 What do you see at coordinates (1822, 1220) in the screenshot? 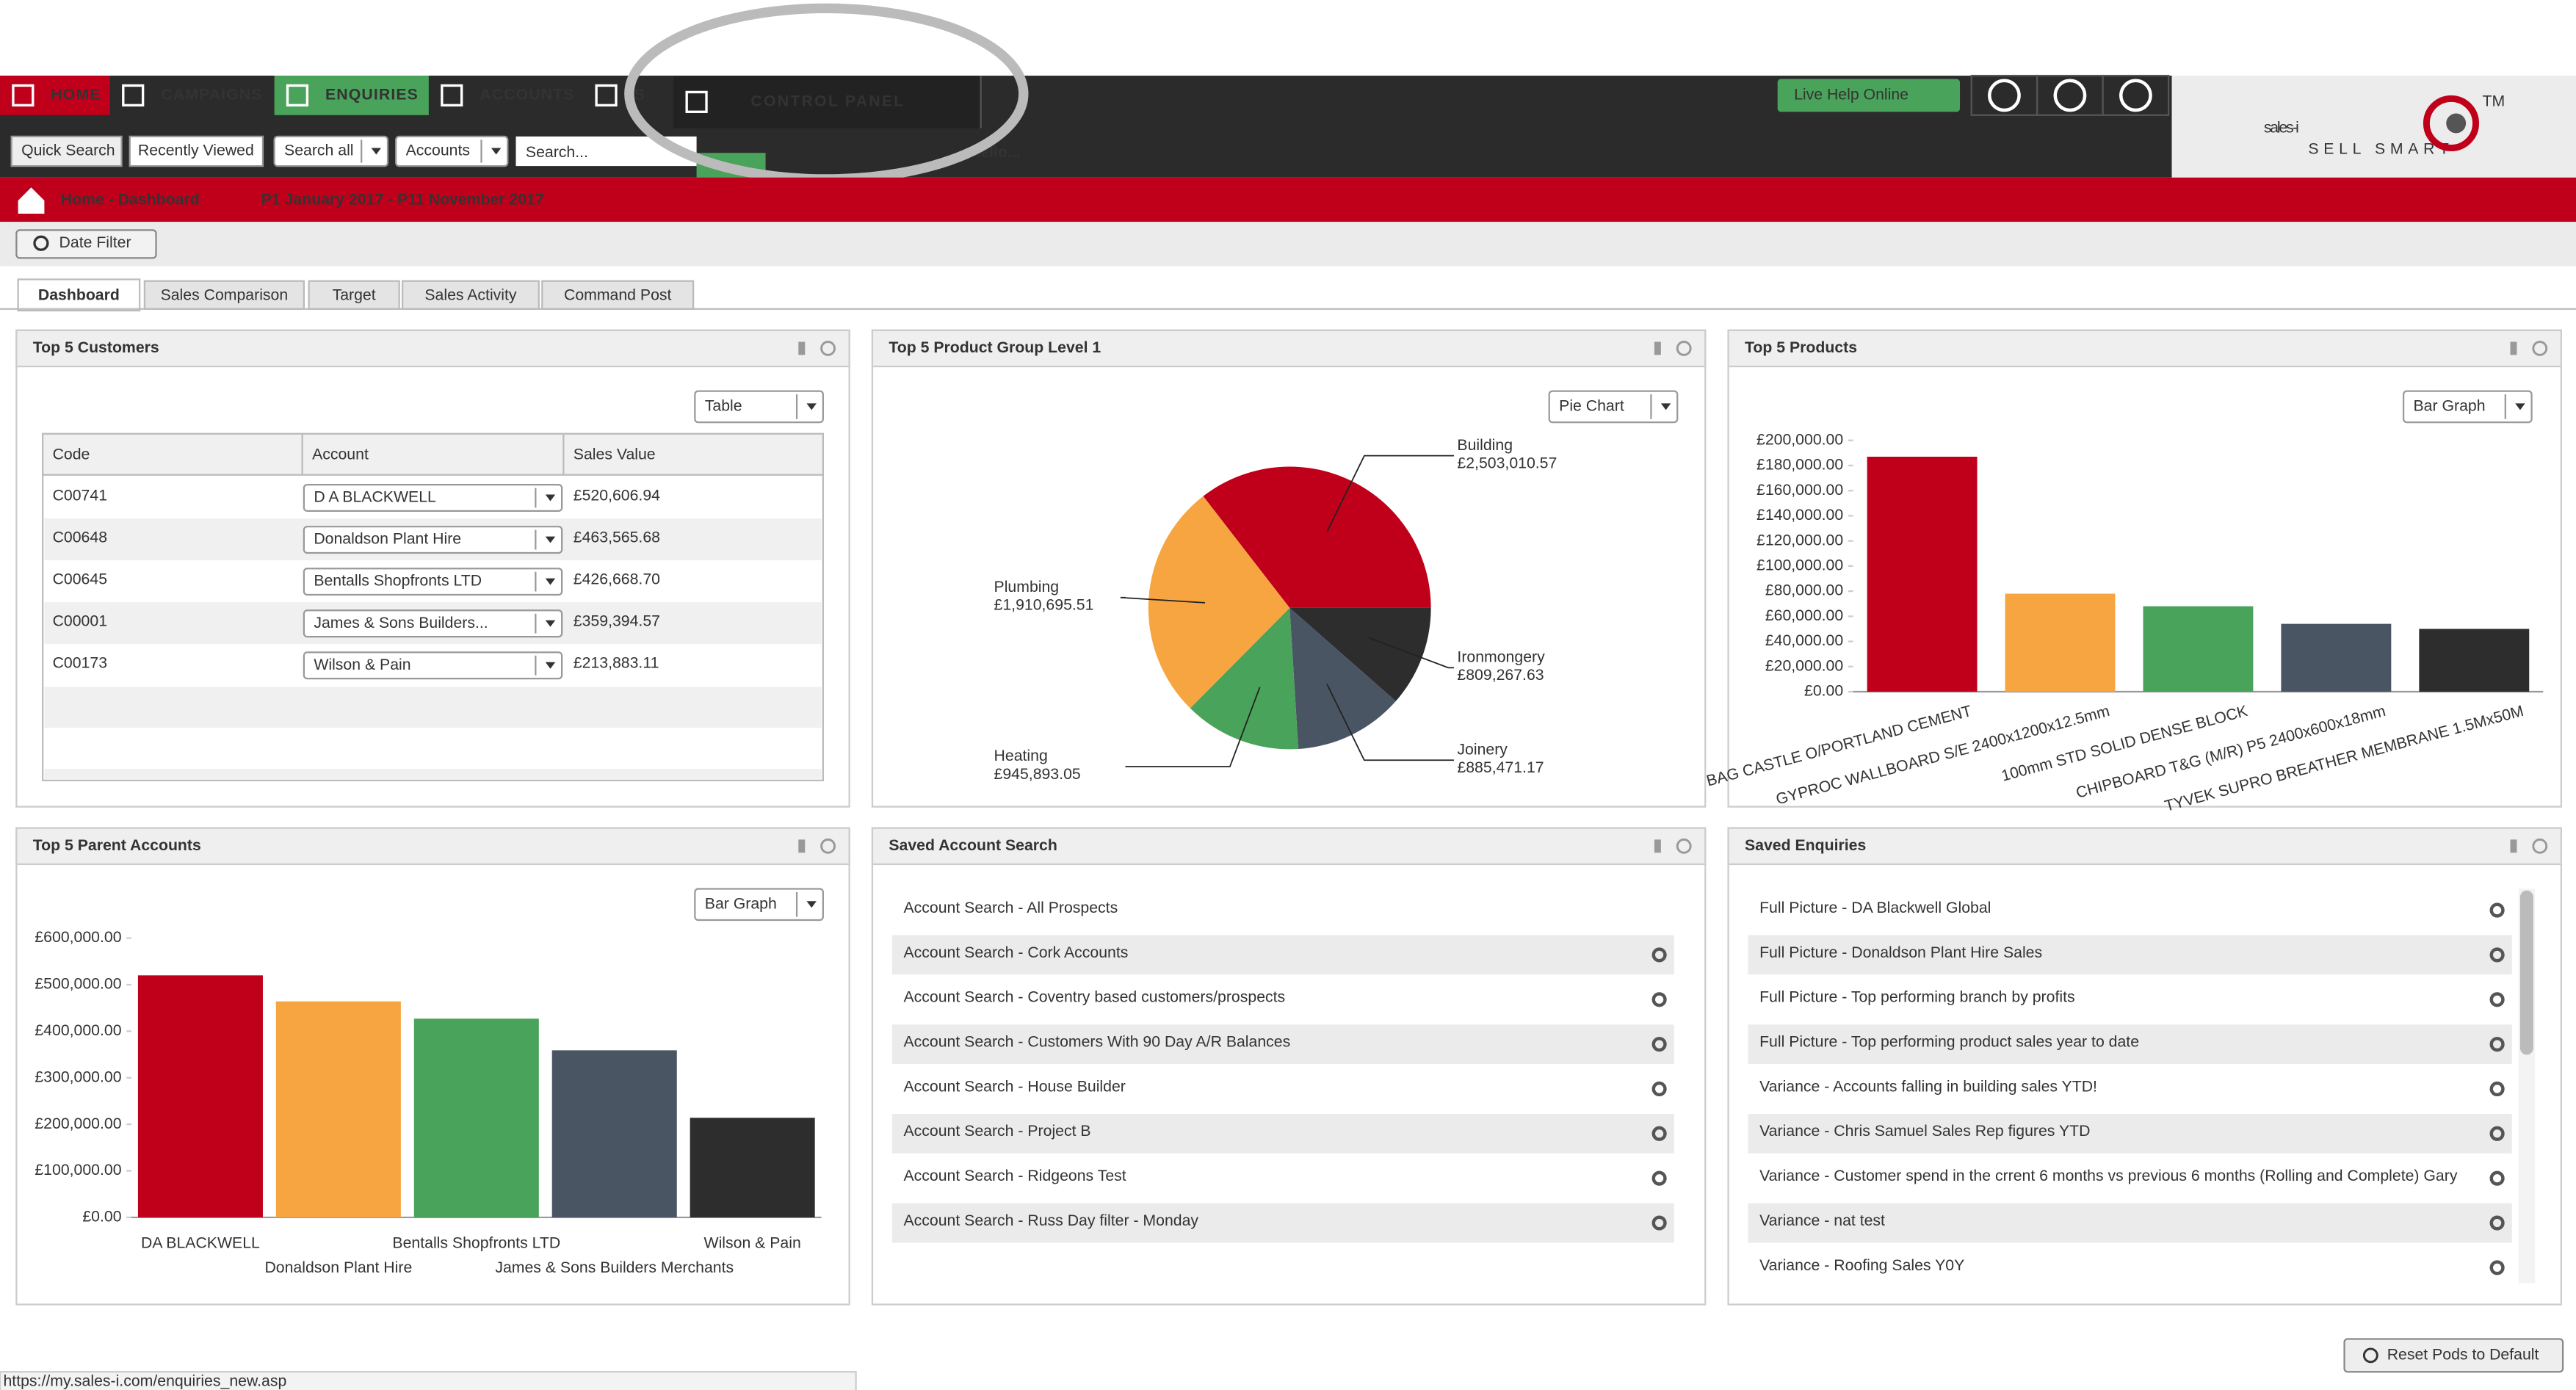
I see `list-item: Variance - nat test` at bounding box center [1822, 1220].